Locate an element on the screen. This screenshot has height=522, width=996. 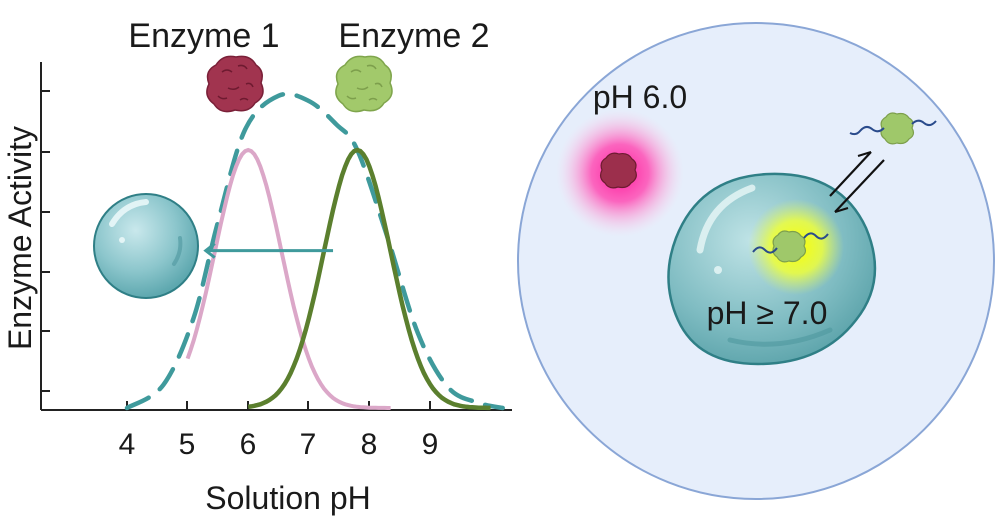
x-tick-label: 6 is located at coordinates (248, 444).